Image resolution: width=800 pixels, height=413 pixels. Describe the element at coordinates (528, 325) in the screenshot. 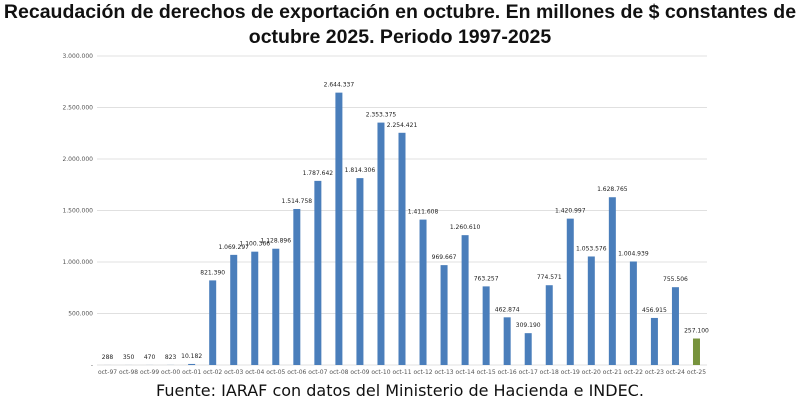

I see `data-label: 309.190` at that location.